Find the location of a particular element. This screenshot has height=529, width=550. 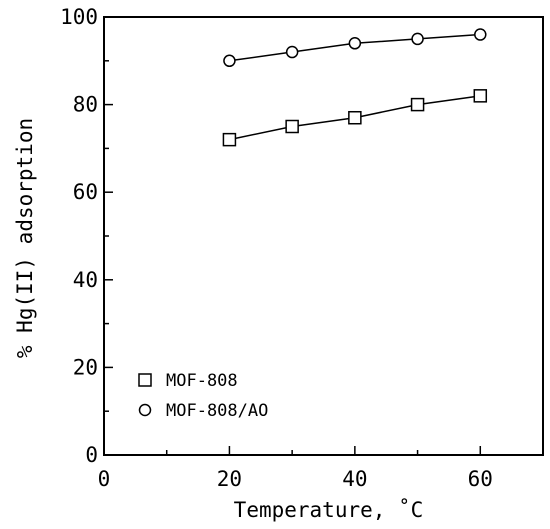

x-axis-title: Temperature, ˚C is located at coordinates (329, 510).